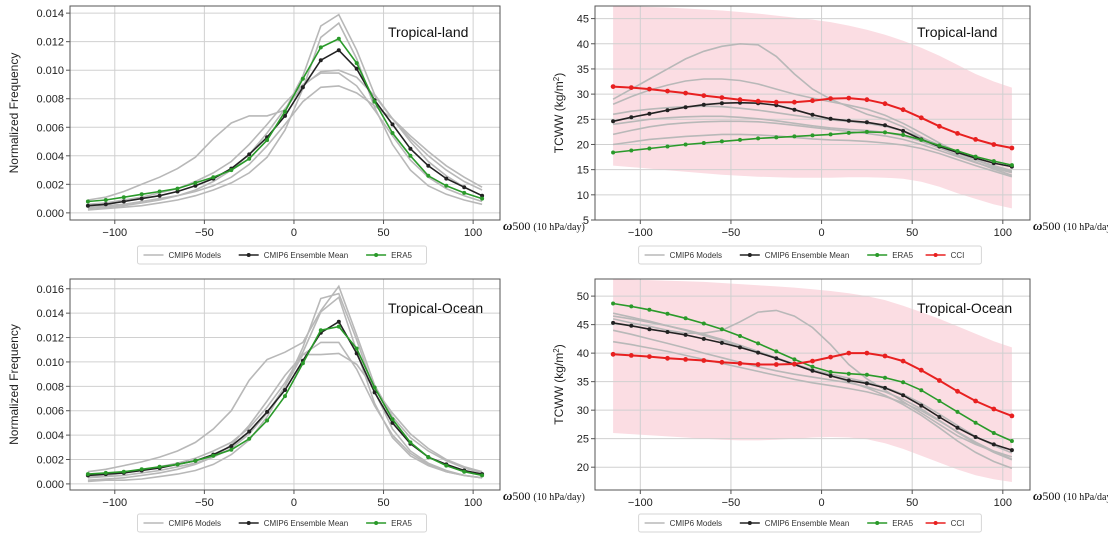 The width and height of the screenshot is (1108, 533). I want to click on y-axis-label-text: Normalized Frequency, so click(14, 113).